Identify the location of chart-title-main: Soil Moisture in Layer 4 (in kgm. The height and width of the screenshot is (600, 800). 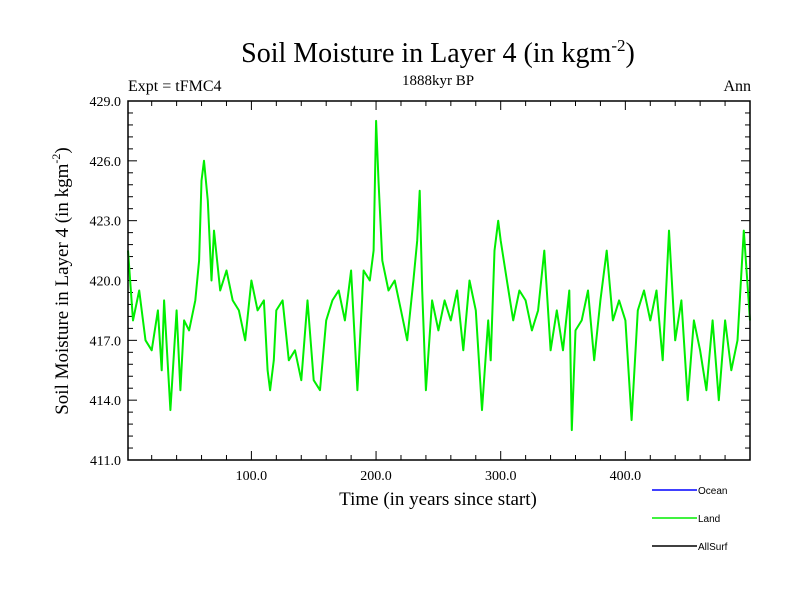
(426, 53).